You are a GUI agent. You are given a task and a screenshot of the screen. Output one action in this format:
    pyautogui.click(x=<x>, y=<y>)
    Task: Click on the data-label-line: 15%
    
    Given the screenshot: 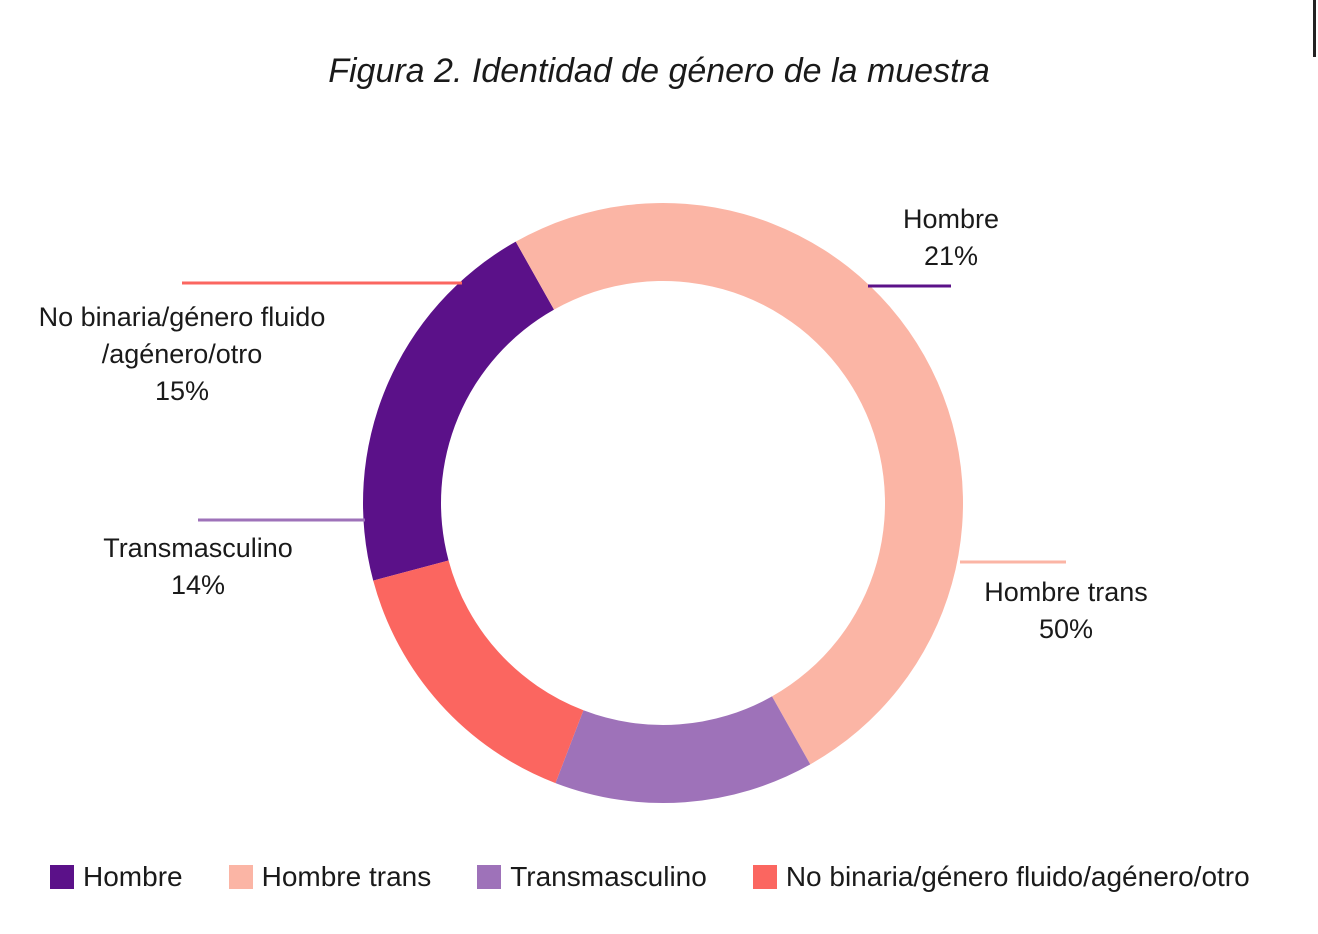 What is the action you would take?
    pyautogui.click(x=182, y=391)
    